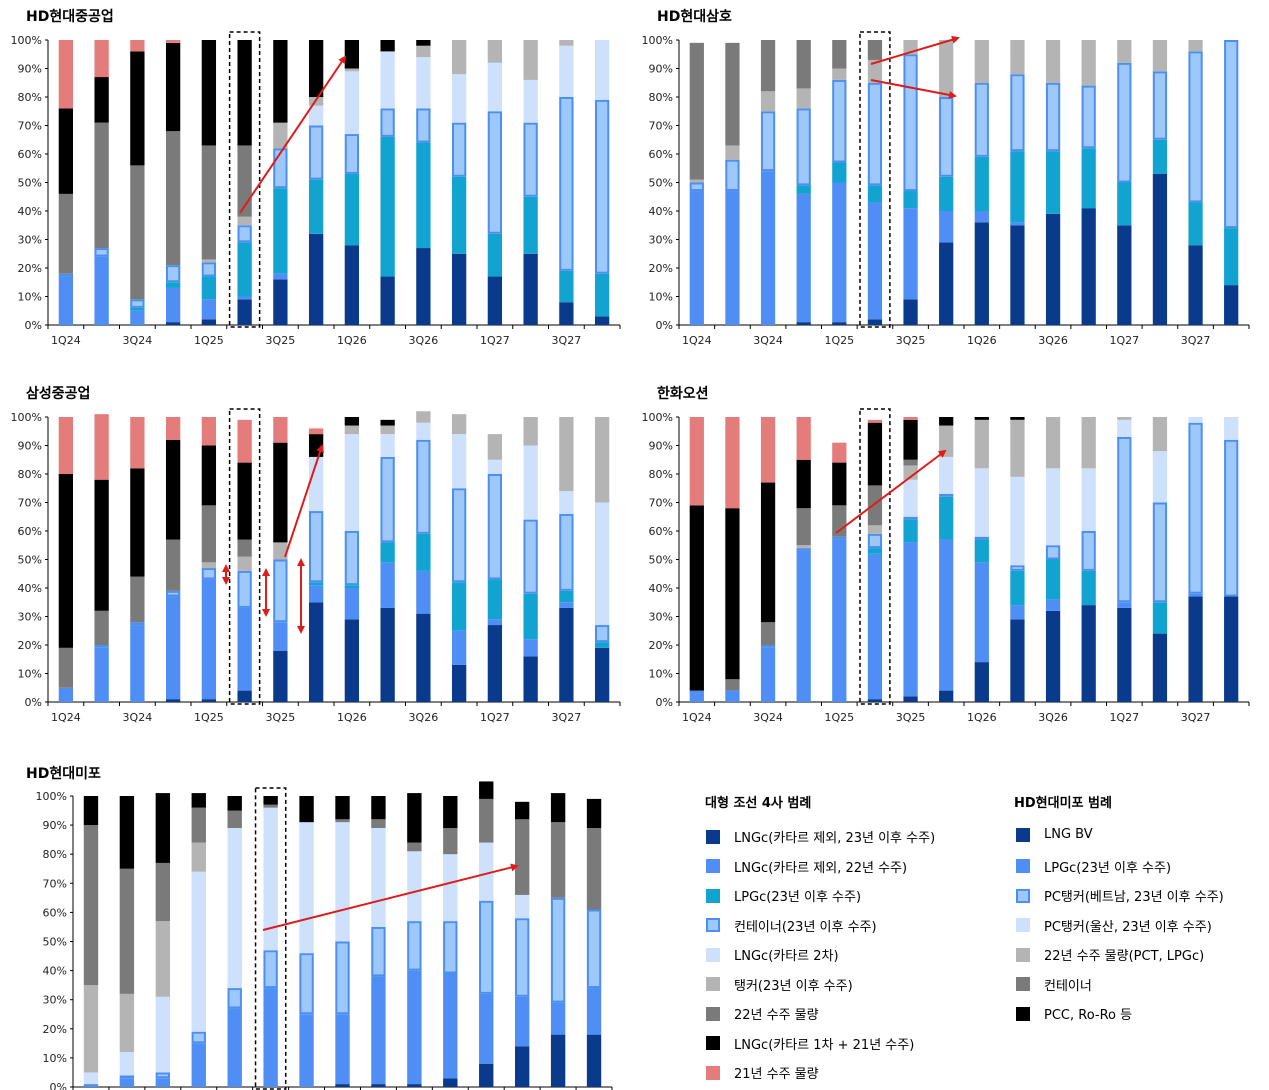 This screenshot has height=1090, width=1269. I want to click on chart-title: HD현대중공업, so click(70, 17).